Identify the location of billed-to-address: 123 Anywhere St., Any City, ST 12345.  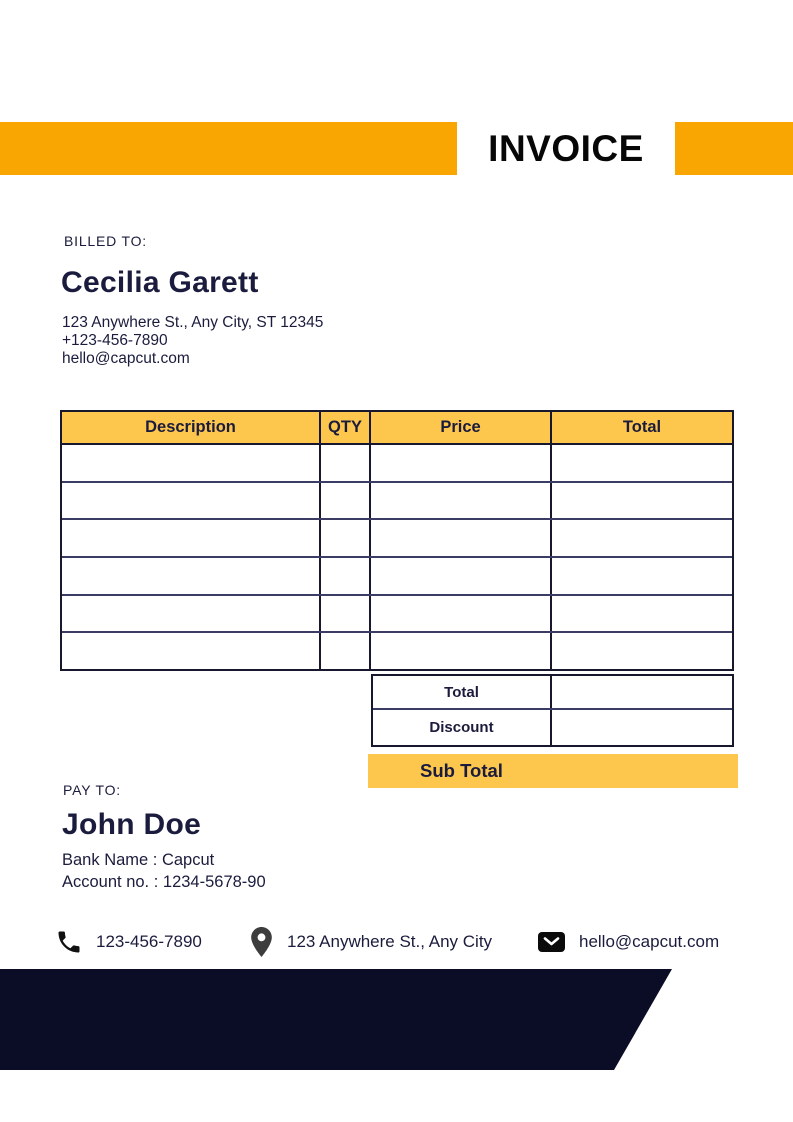
(193, 322).